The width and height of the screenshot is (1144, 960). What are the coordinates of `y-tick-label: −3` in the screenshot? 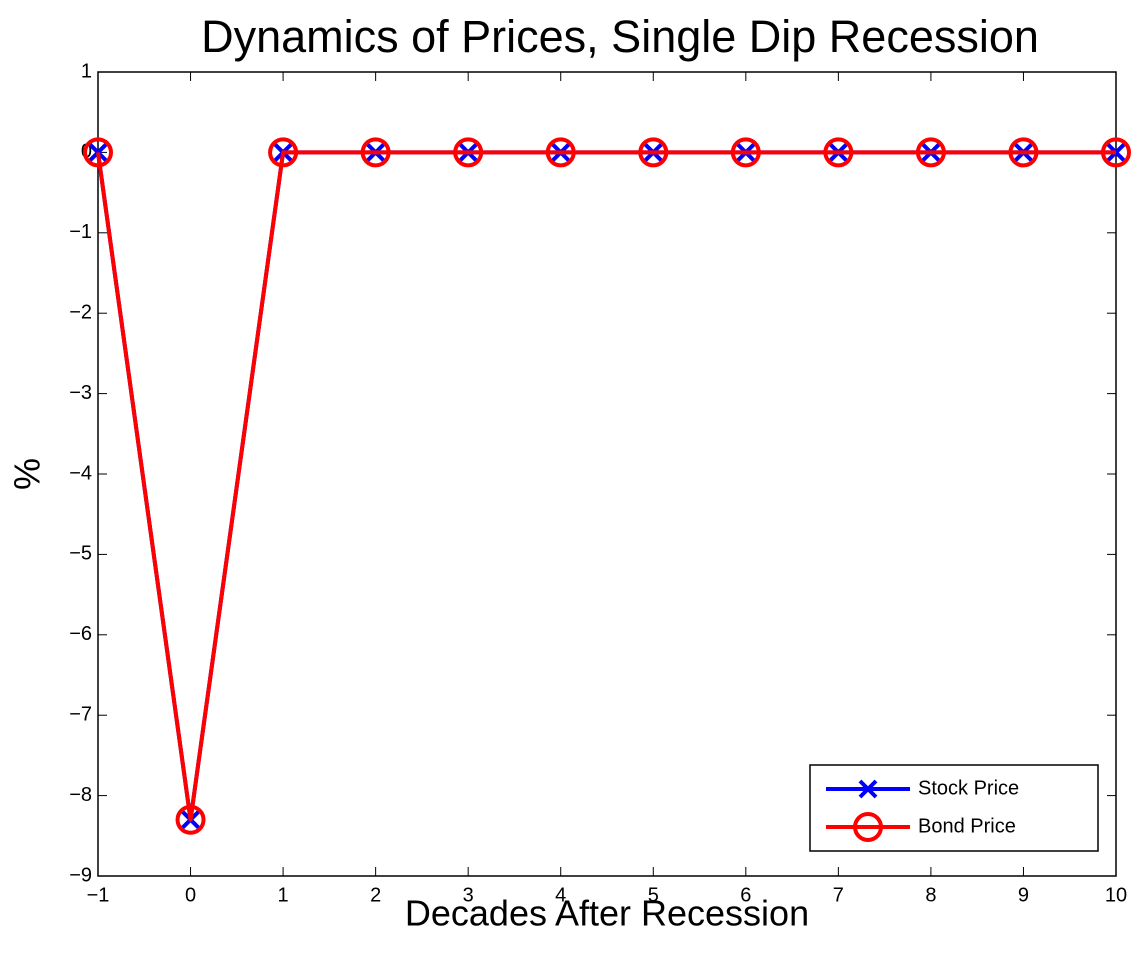 It's located at (80, 393).